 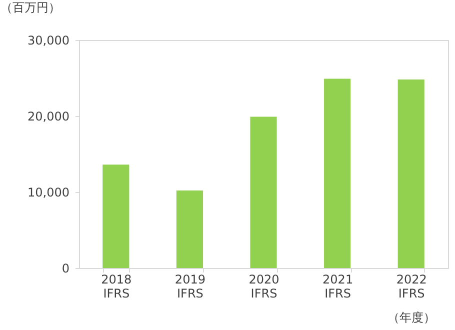 I want to click on y-tick-label: 30,000, so click(x=49, y=41).